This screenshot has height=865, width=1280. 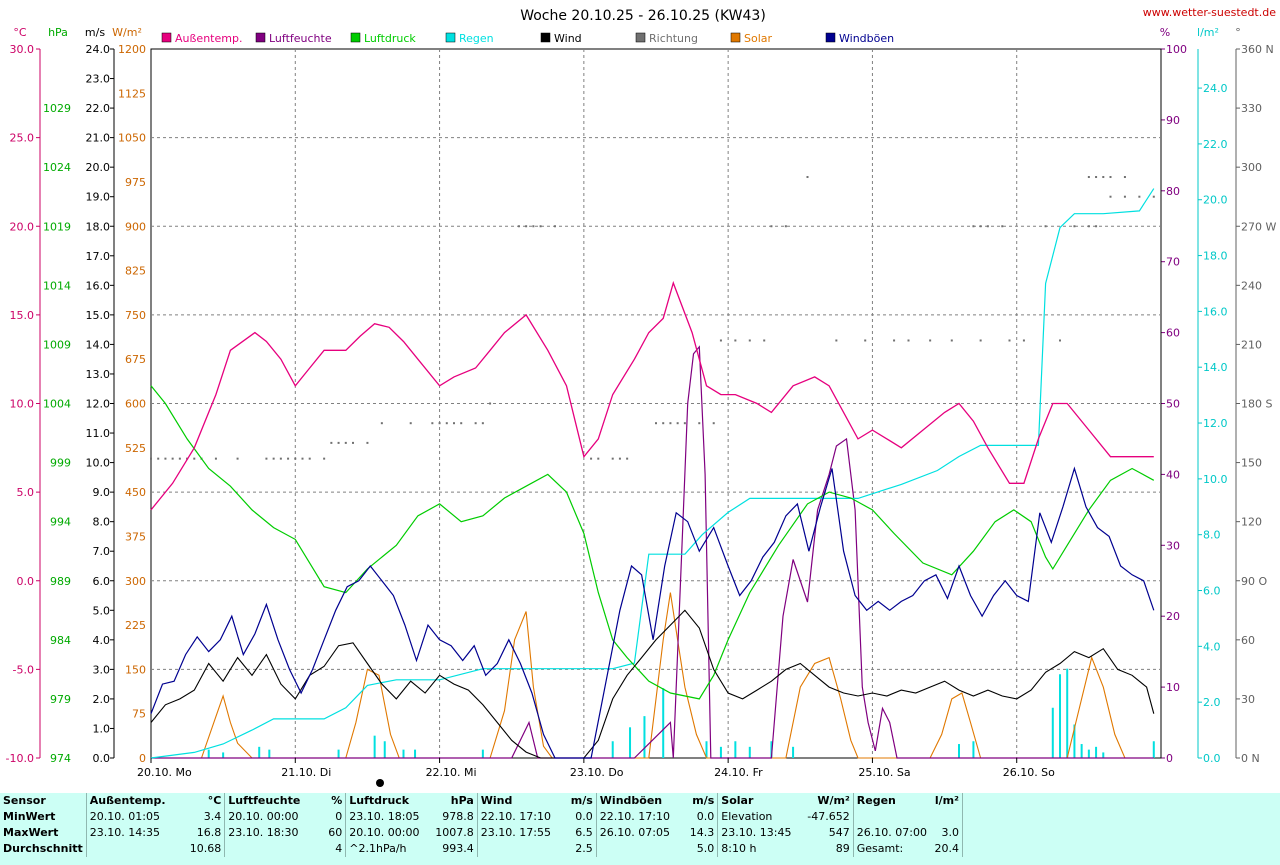 I want to click on pressure-axis-tick-4: 1009, so click(x=57, y=344).